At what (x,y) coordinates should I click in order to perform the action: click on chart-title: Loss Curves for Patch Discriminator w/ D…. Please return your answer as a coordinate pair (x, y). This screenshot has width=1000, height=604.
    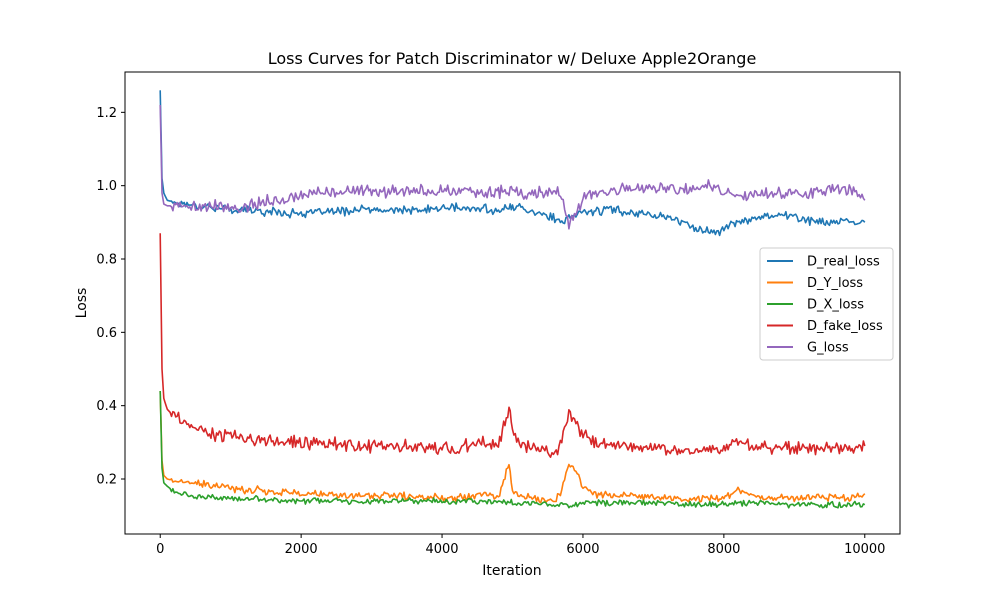
    Looking at the image, I should click on (512, 58).